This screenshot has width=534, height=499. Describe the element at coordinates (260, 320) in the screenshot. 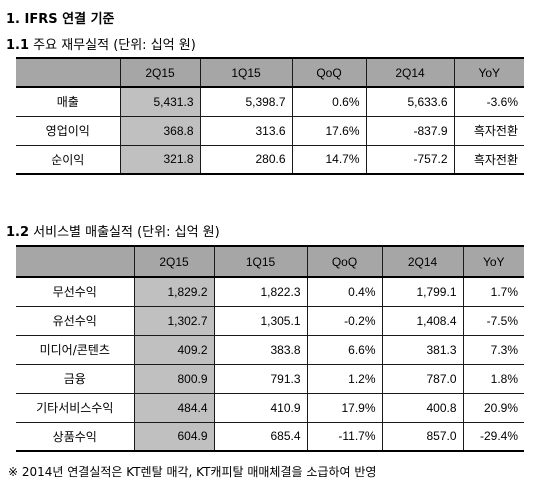

I see `table-cell: 1,305.1` at that location.